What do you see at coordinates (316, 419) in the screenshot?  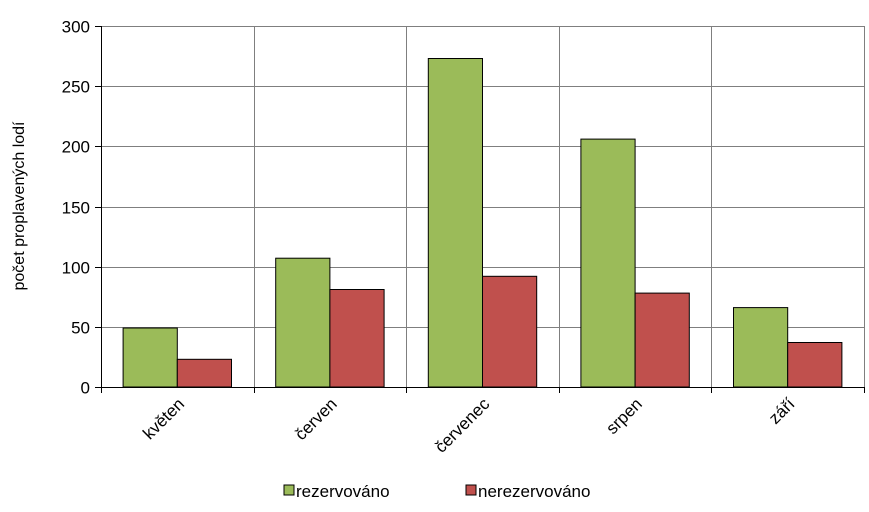 I see `x-tick-label: červen` at bounding box center [316, 419].